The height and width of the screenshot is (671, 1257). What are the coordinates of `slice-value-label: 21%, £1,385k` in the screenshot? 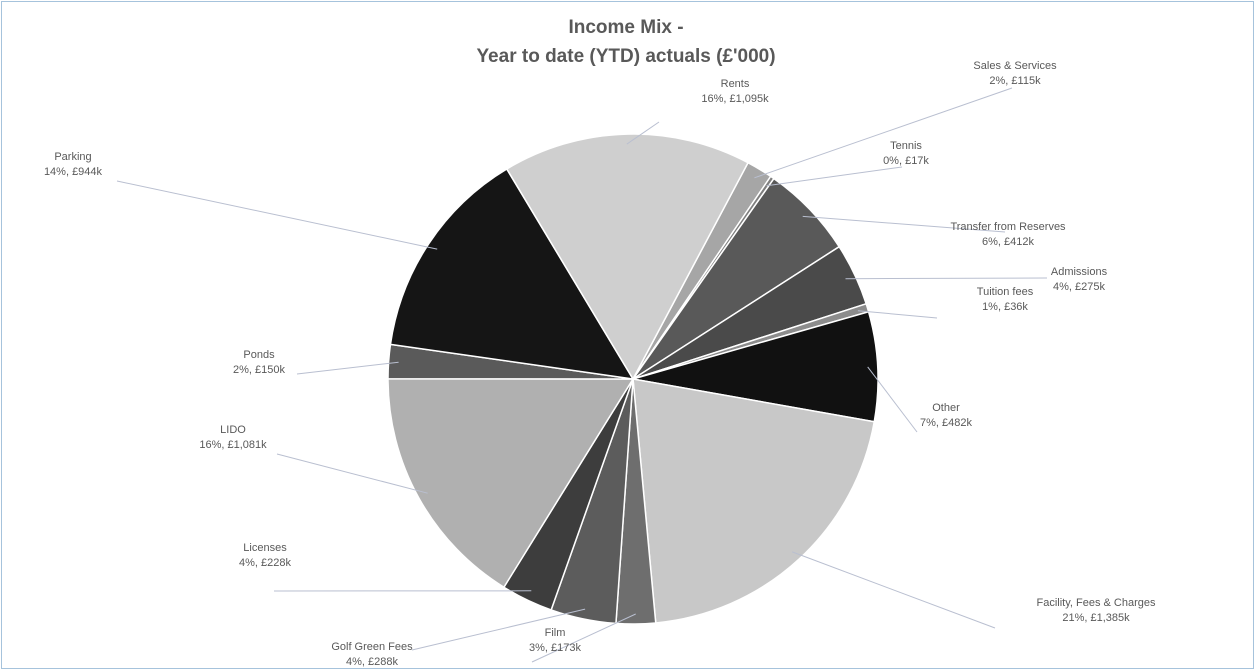 It's located at (1096, 618).